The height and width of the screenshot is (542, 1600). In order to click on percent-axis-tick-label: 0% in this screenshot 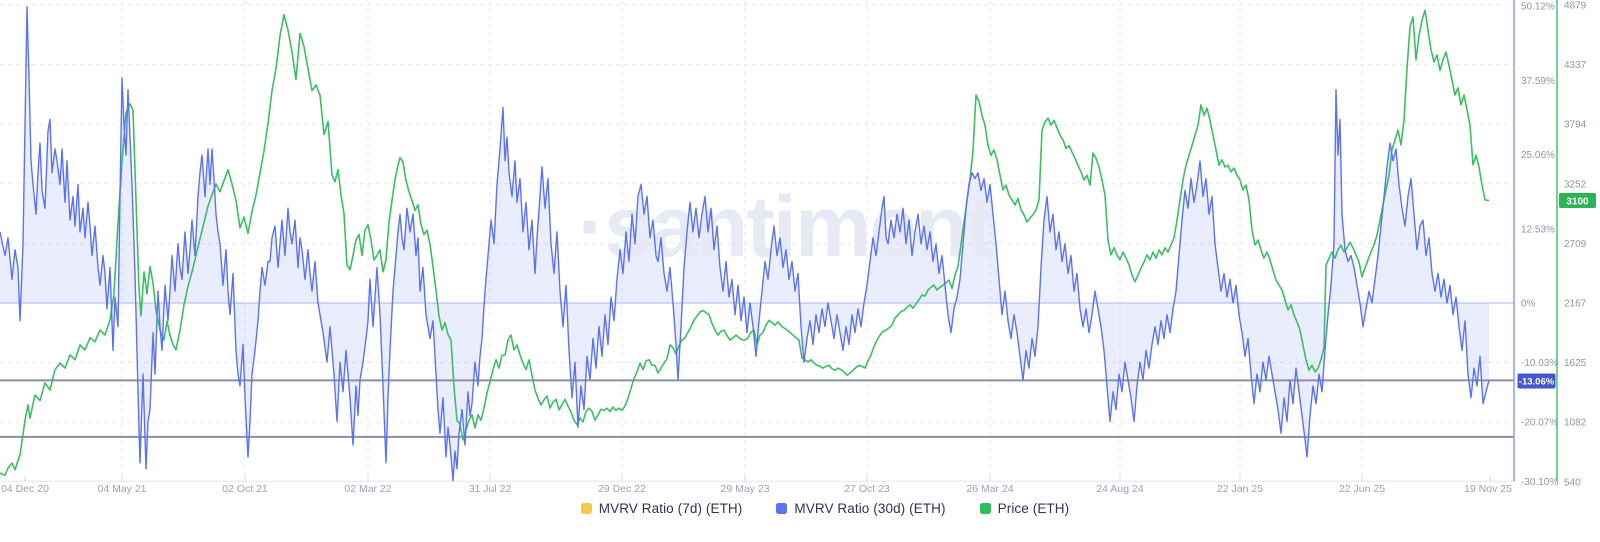, I will do `click(1528, 304)`.